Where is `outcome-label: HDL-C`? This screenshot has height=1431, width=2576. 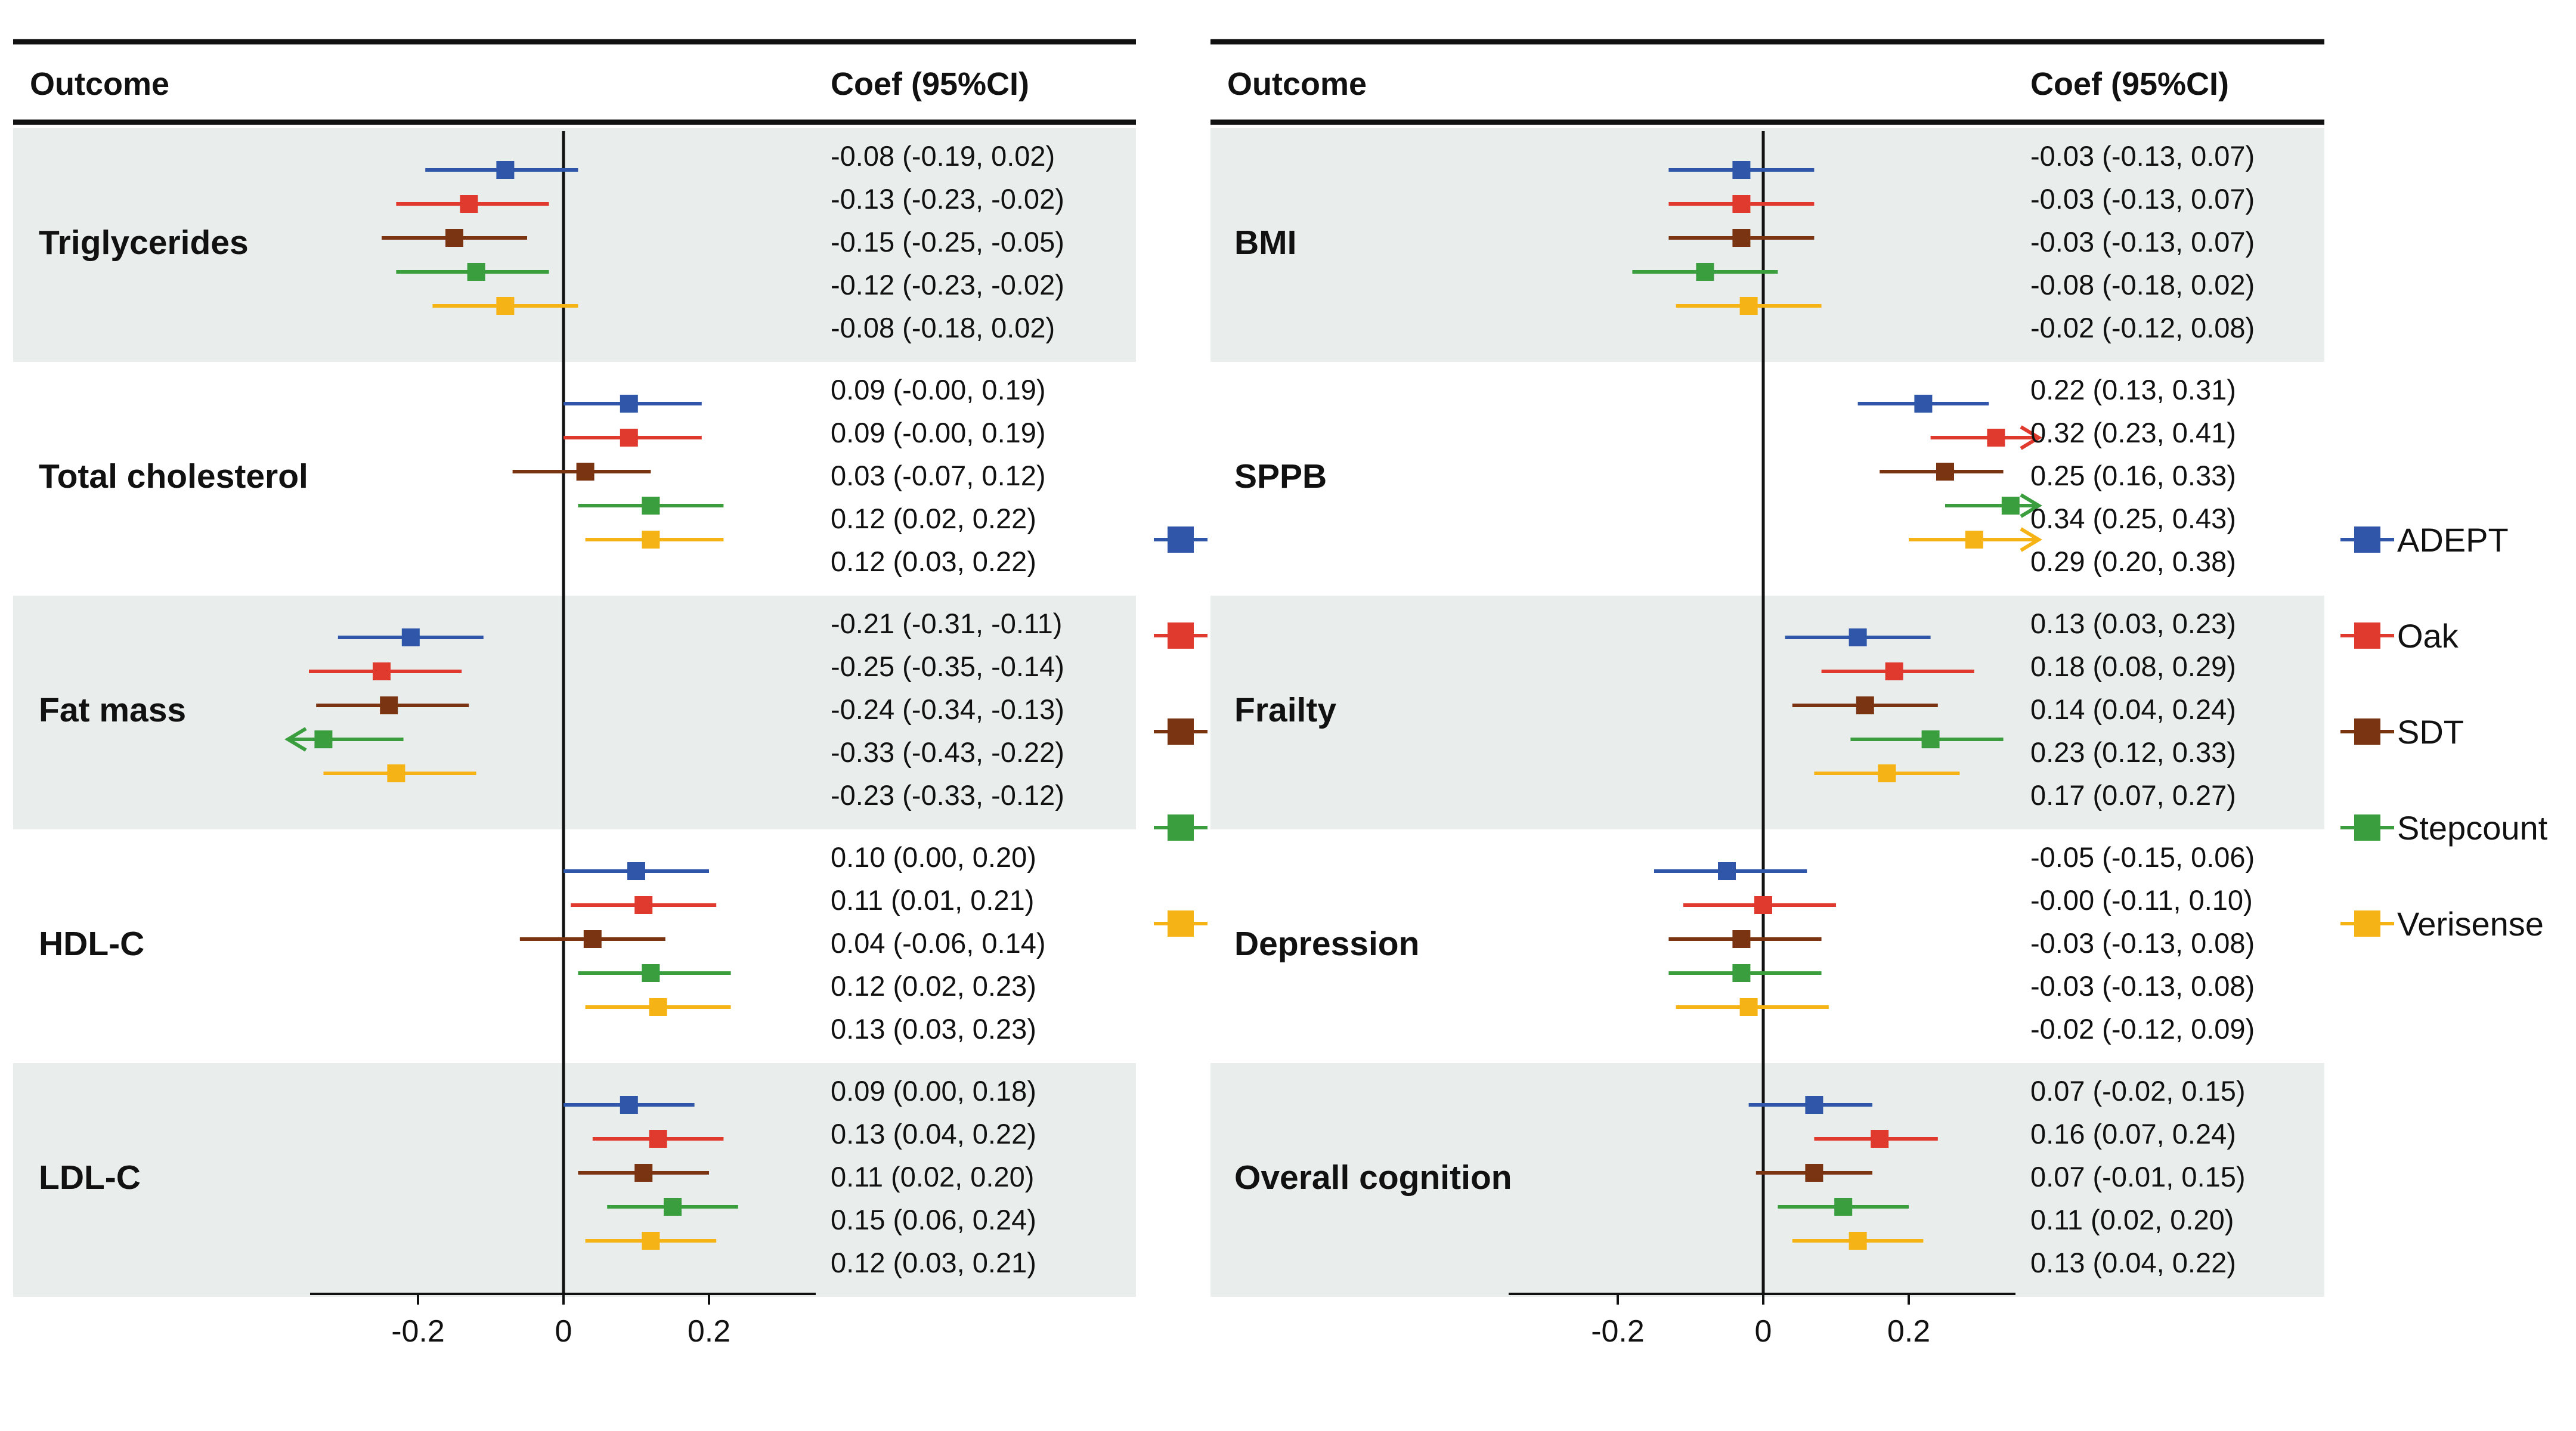 outcome-label: HDL-C is located at coordinates (92, 944).